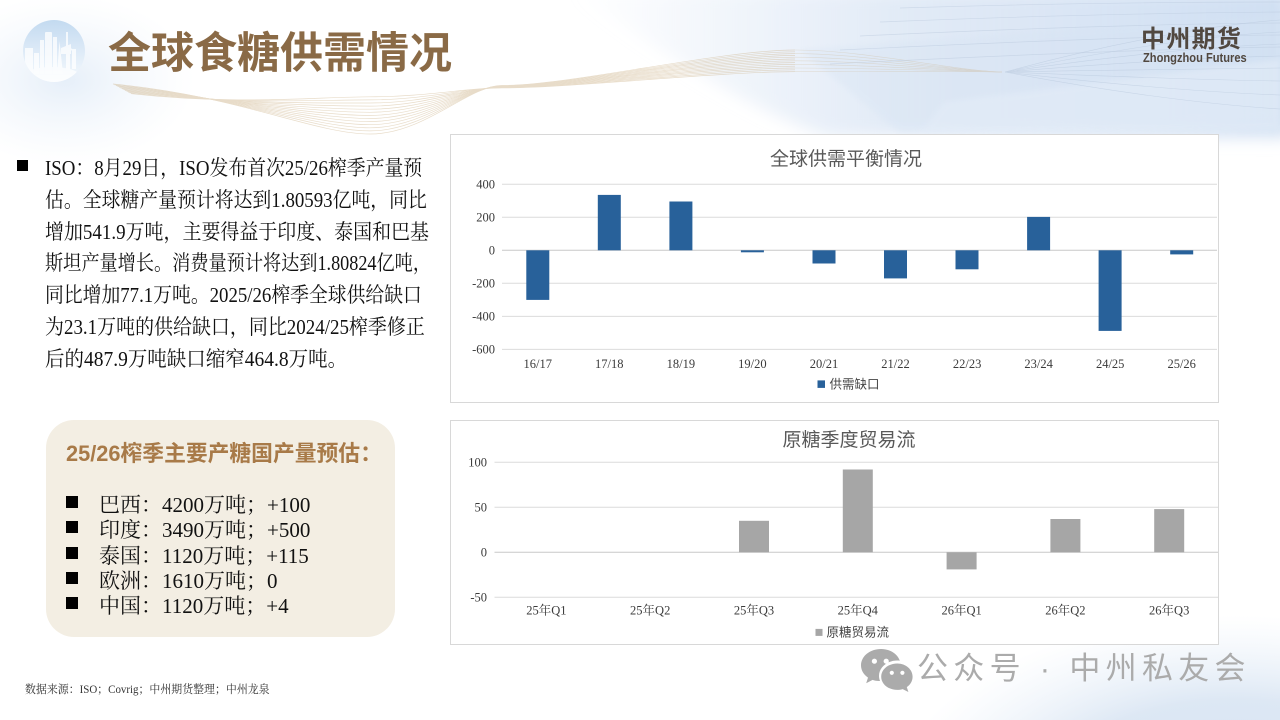 The width and height of the screenshot is (1280, 720). What do you see at coordinates (858, 632) in the screenshot?
I see `svg-text: 原糖贸易流` at bounding box center [858, 632].